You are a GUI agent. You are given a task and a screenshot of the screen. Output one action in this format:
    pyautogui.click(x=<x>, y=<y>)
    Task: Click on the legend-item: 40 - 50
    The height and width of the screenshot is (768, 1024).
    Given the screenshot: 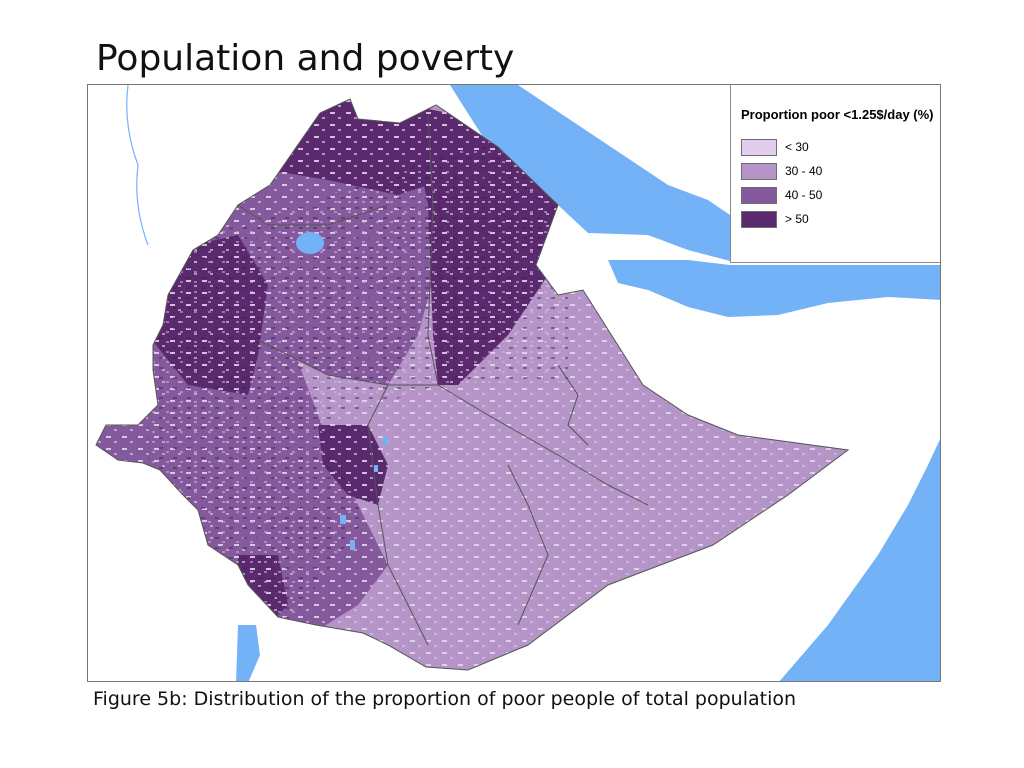 What is the action you would take?
    pyautogui.click(x=840, y=195)
    